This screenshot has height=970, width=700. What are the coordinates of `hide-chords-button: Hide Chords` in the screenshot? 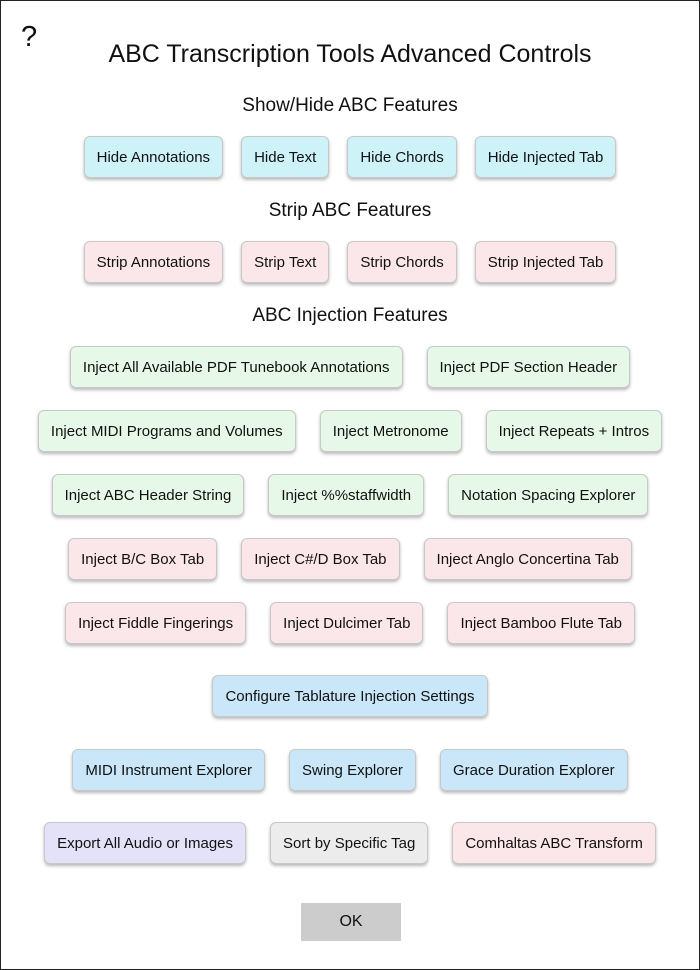 It's located at (402, 157).